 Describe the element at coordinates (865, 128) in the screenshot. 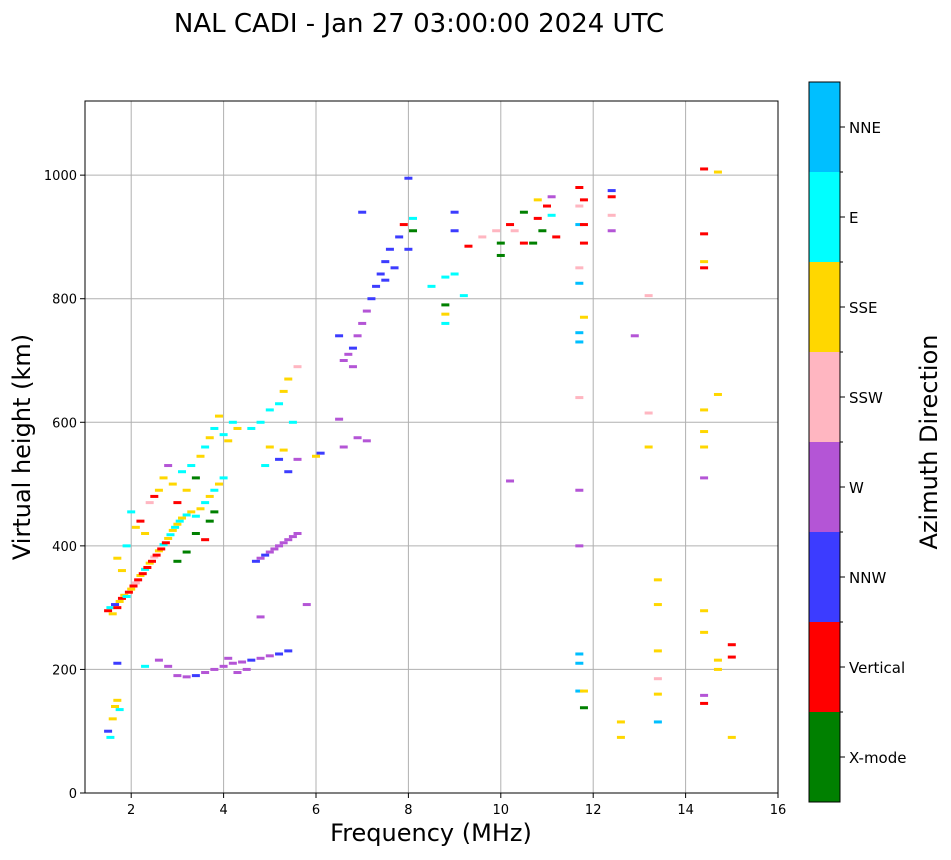

I see `colorbar-tick-label: NNE` at that location.